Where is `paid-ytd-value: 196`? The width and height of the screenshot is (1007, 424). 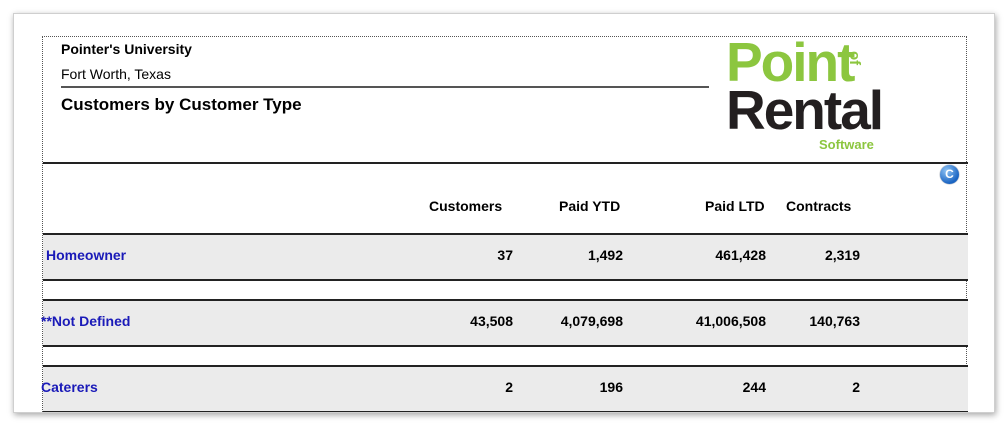
paid-ytd-value: 196 is located at coordinates (611, 387).